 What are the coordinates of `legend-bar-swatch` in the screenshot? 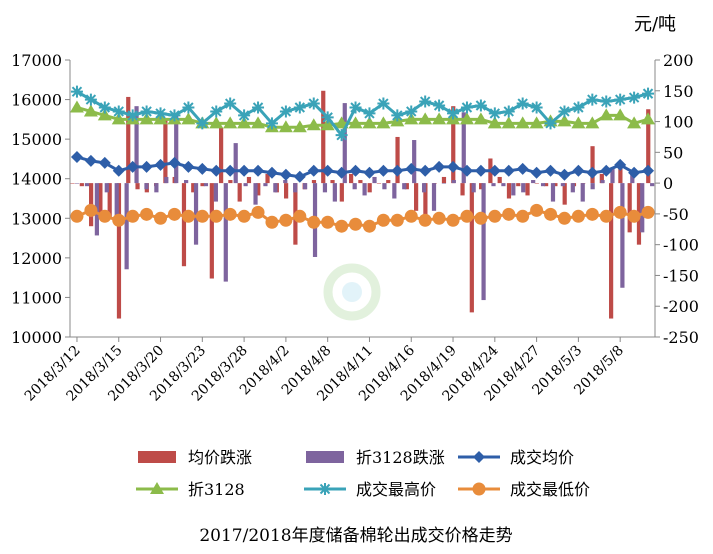 It's located at (157, 457).